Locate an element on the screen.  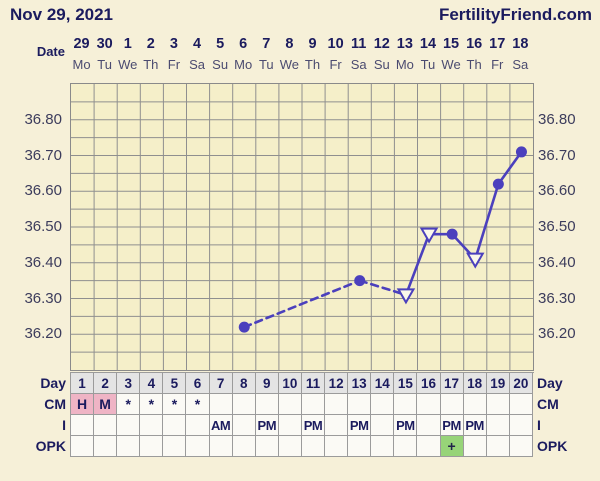
date-cell: 5 is located at coordinates (220, 44).